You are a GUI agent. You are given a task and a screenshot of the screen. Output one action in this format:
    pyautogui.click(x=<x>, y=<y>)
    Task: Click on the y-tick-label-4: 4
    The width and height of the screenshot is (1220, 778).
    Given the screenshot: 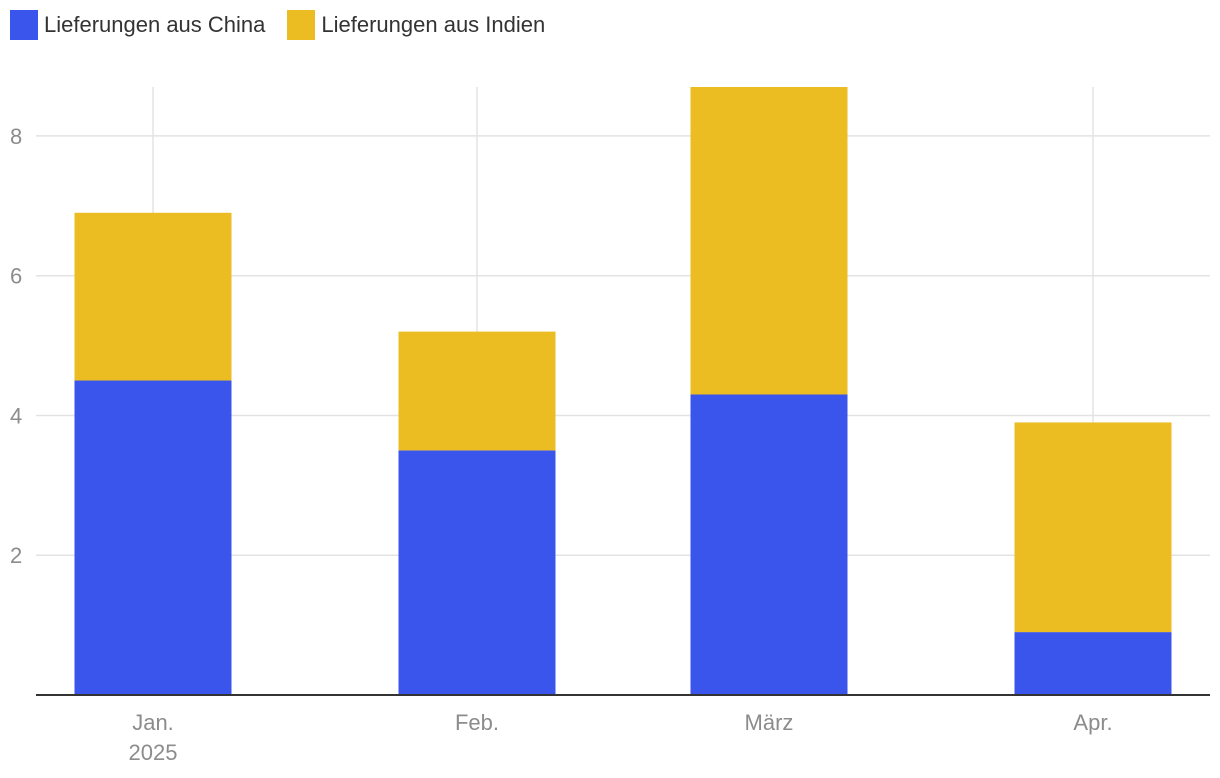 What is the action you would take?
    pyautogui.click(x=16, y=415)
    